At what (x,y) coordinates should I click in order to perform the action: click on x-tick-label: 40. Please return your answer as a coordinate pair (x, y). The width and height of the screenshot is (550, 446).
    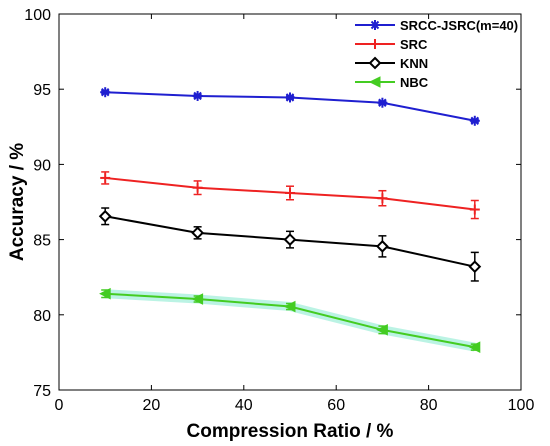
    Looking at the image, I should click on (244, 405).